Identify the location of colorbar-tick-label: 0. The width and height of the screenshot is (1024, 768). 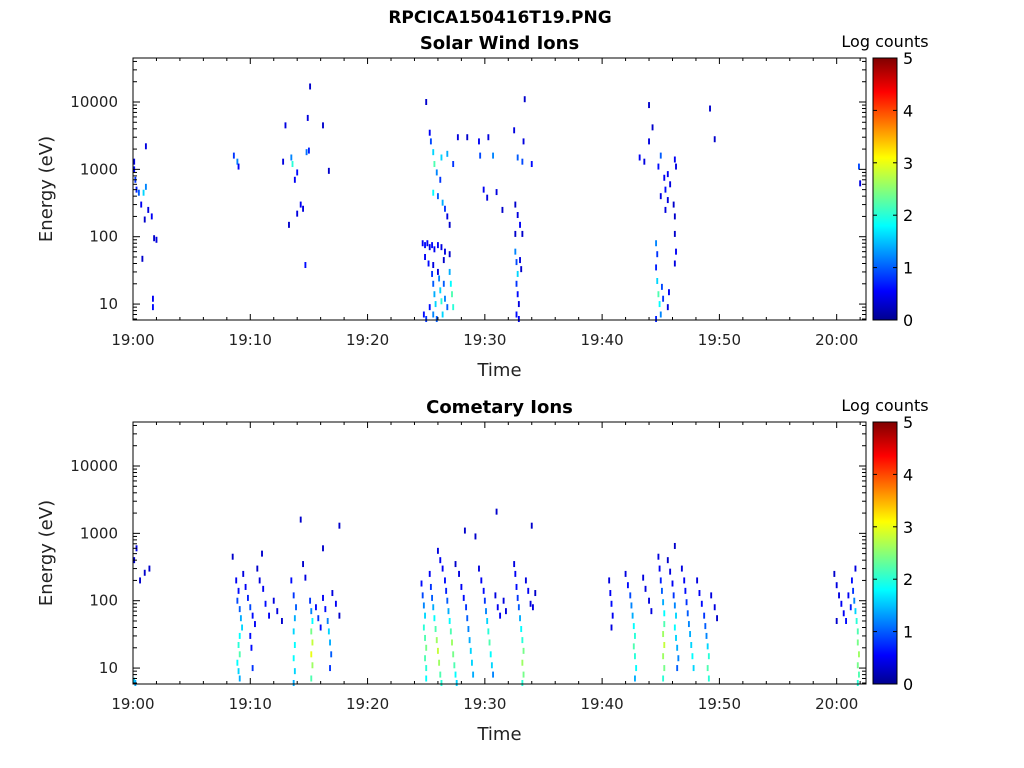
(908, 320).